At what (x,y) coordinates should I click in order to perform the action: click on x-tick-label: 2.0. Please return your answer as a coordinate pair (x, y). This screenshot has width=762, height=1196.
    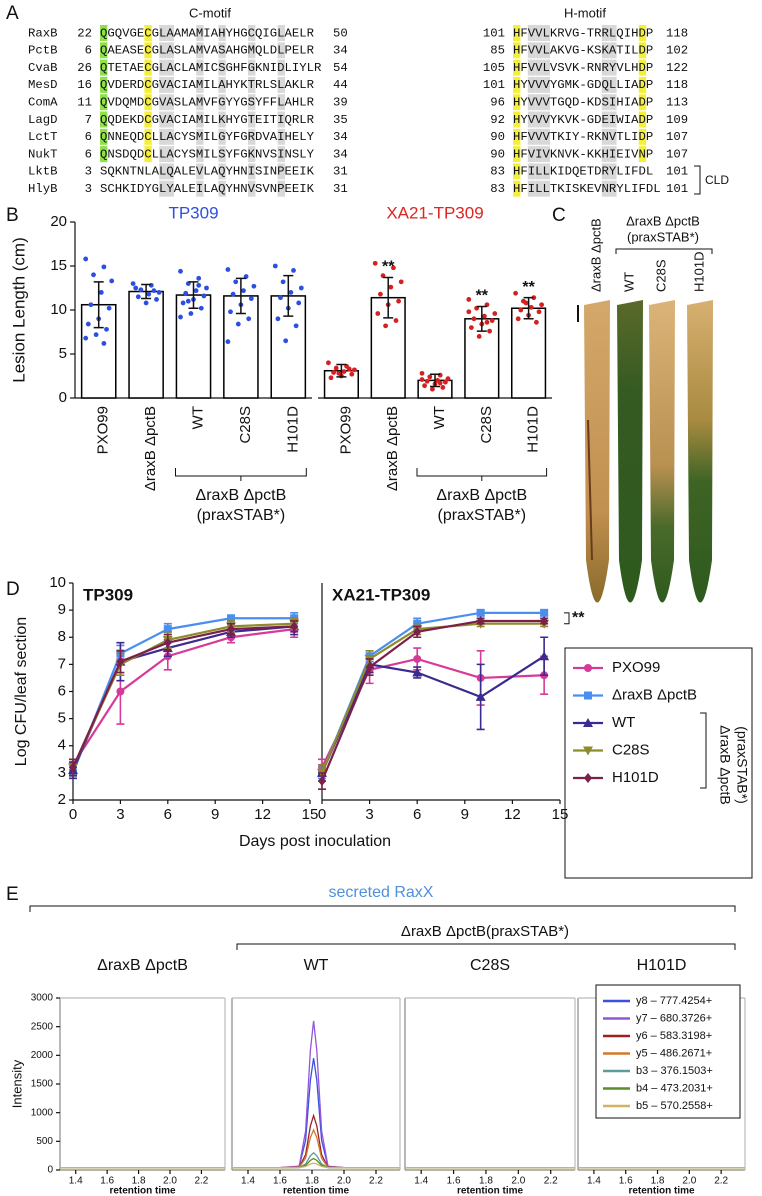
    Looking at the image, I should click on (518, 1181).